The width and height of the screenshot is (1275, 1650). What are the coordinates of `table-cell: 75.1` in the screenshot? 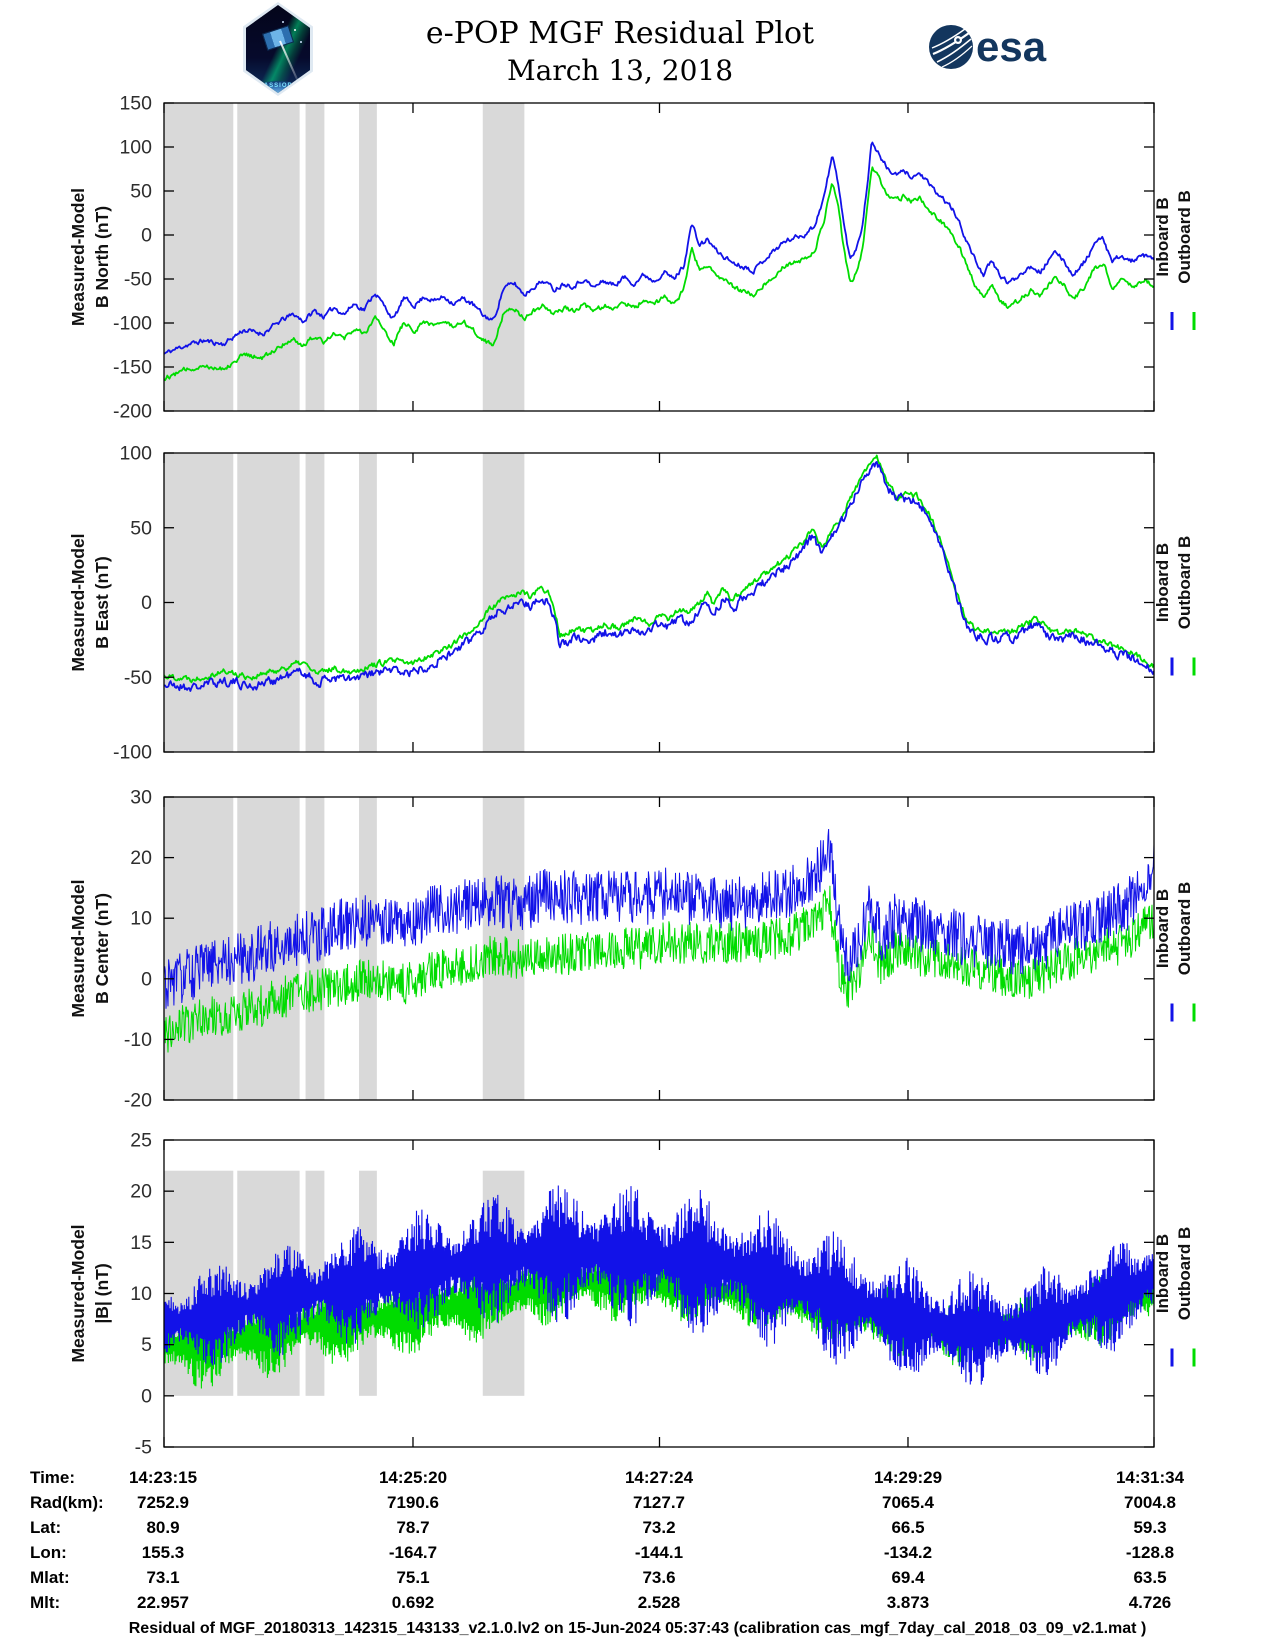 It's located at (413, 1577).